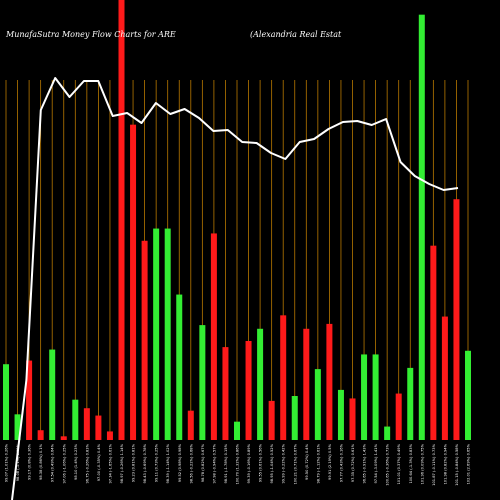 The width and height of the screenshot is (500, 500). I want to click on x-tick-label: 101.96 (0.09%) 0.75%, so click(422, 463).